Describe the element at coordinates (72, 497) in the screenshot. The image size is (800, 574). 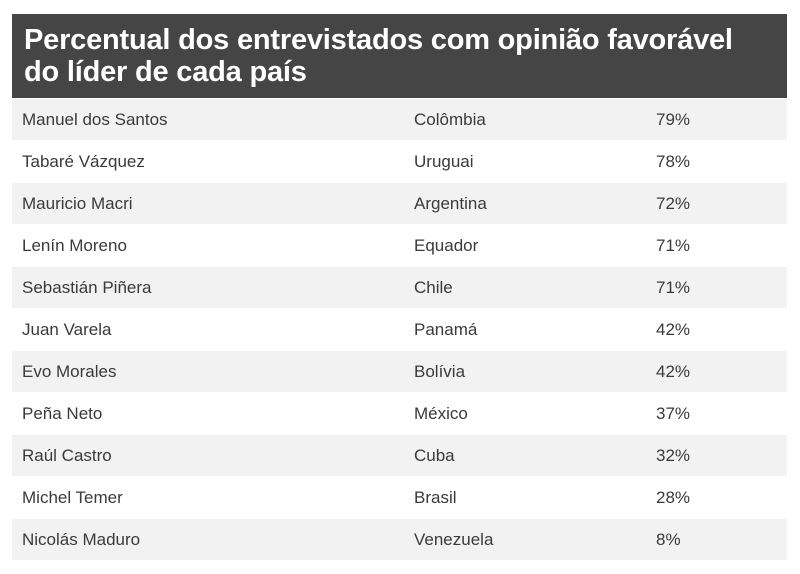
I see `leader-name: Michel Temer` at that location.